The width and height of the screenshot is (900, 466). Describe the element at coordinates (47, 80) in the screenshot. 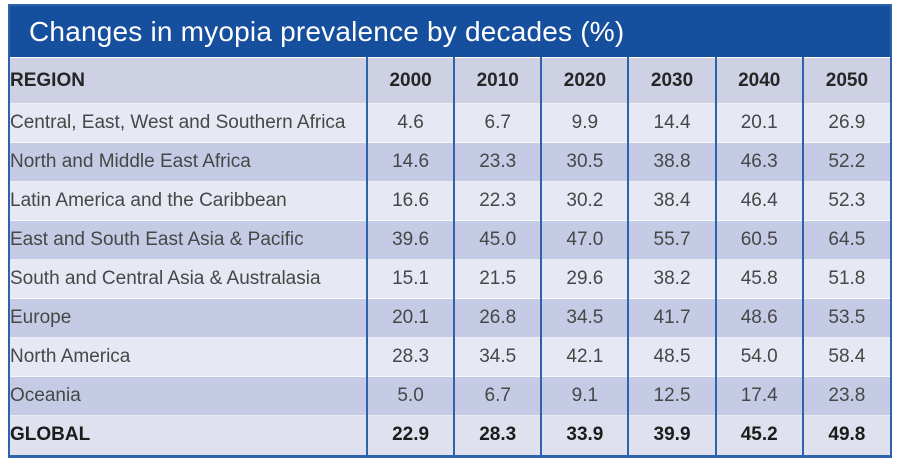

I see `region-column-header: REGION` at that location.